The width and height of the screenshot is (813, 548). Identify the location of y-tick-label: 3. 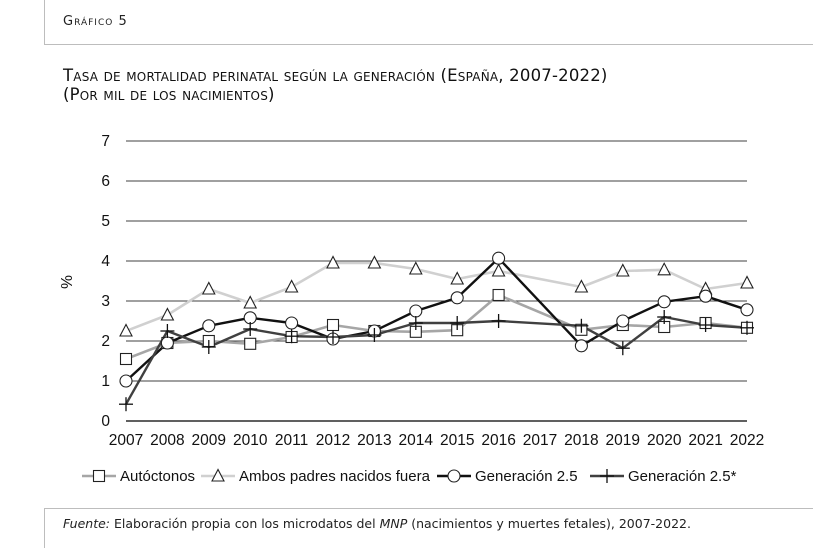
(105, 301).